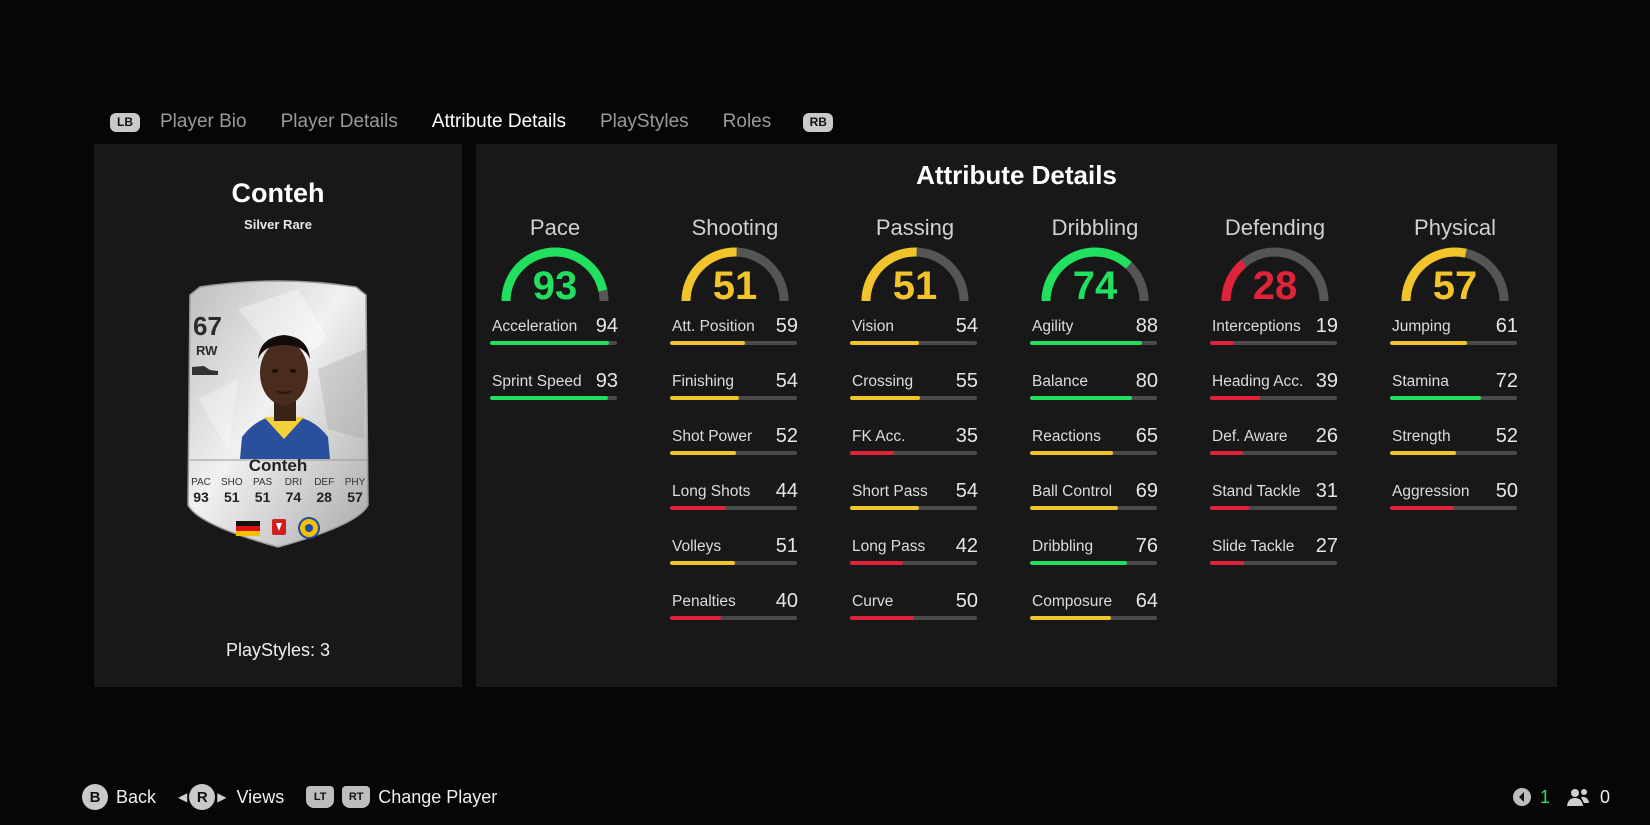  Describe the element at coordinates (207, 326) in the screenshot. I see `card-rating: 67` at that location.